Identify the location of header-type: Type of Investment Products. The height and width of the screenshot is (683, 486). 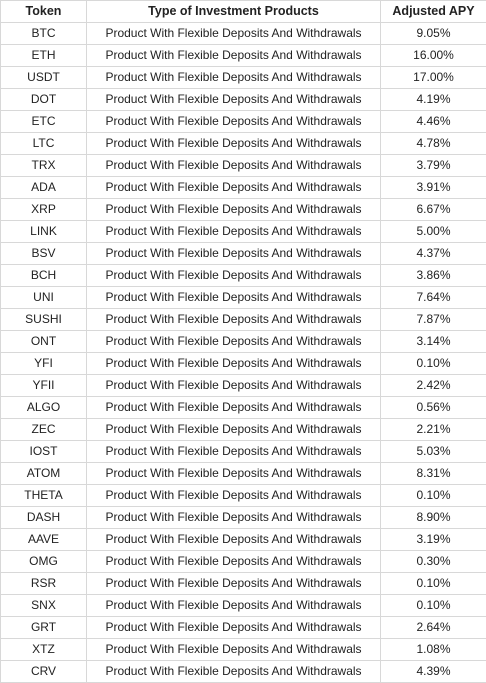
(233, 11).